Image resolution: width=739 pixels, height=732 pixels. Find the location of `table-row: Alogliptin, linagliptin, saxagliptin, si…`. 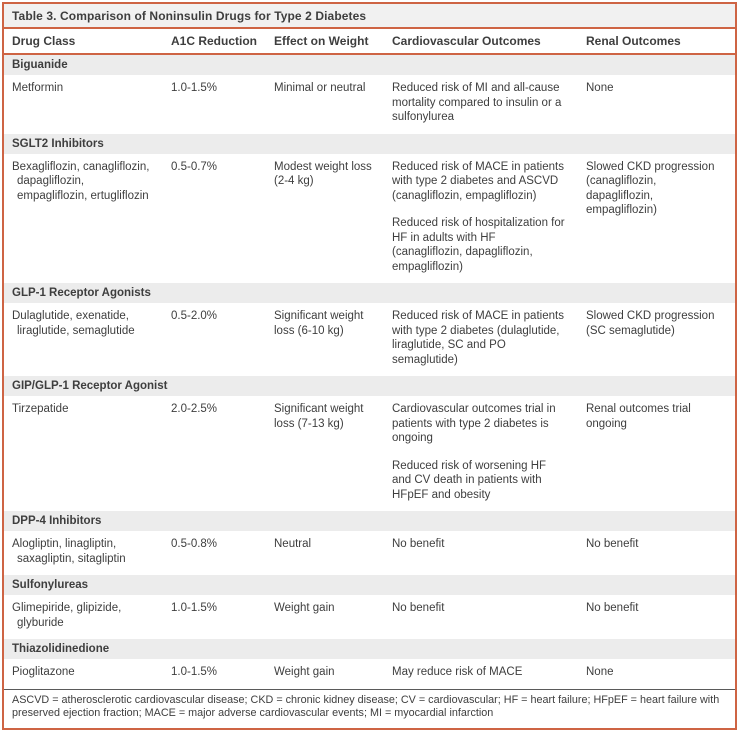

table-row: Alogliptin, linagliptin, saxagliptin, si… is located at coordinates (369, 553).